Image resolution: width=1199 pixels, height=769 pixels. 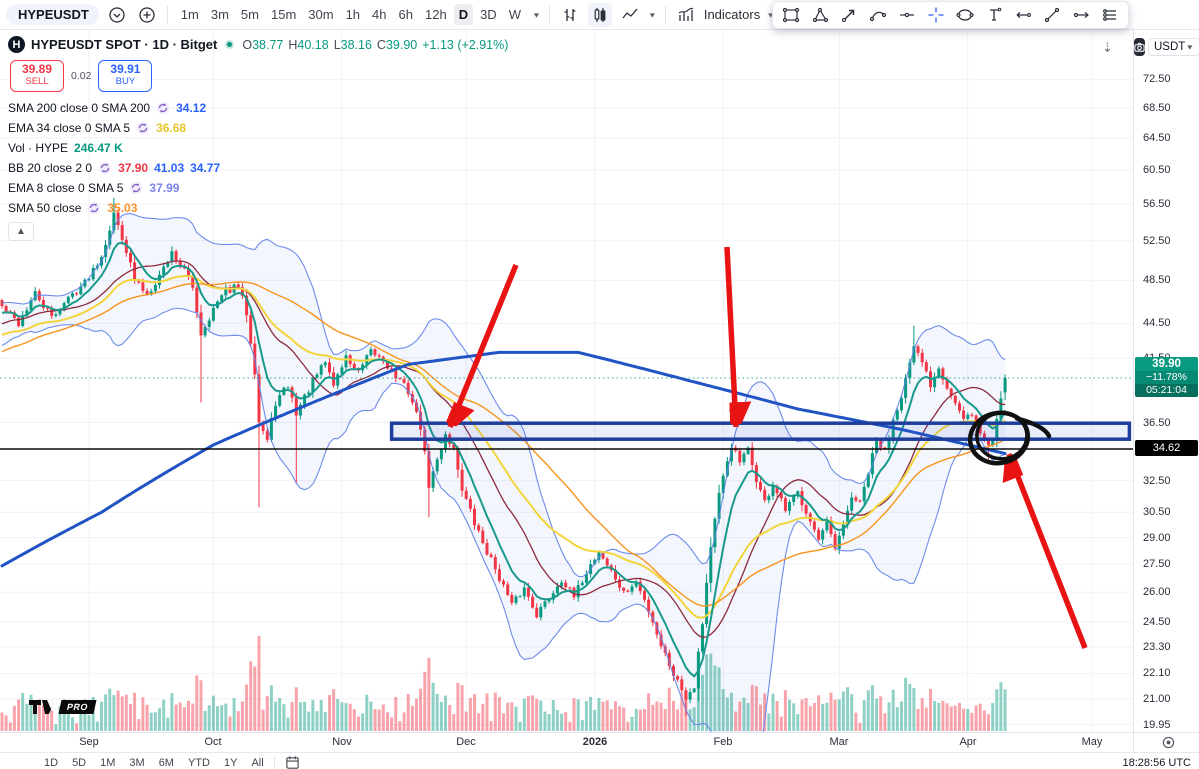 I want to click on interval-W: W, so click(x=514, y=14).